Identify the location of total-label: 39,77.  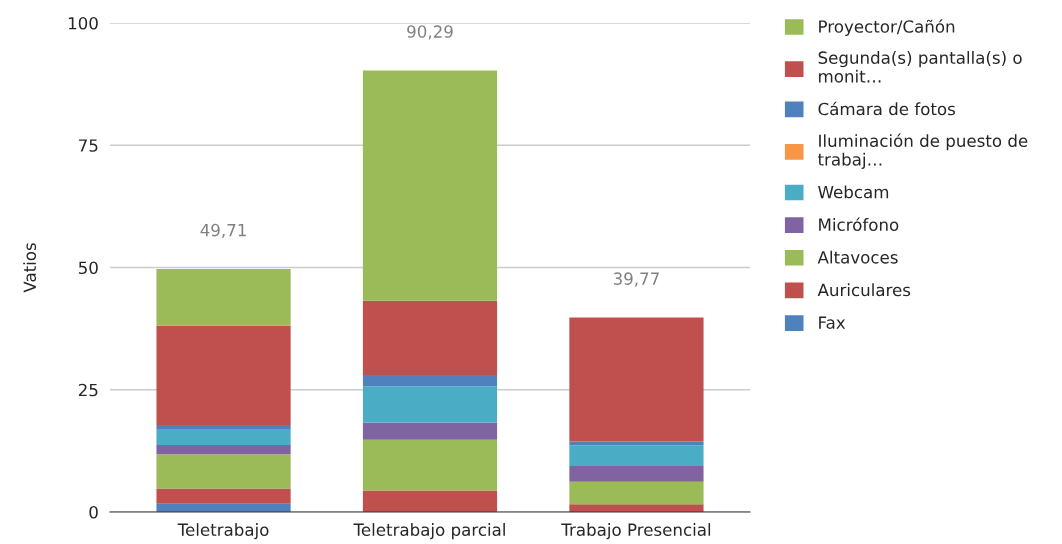
(636, 279).